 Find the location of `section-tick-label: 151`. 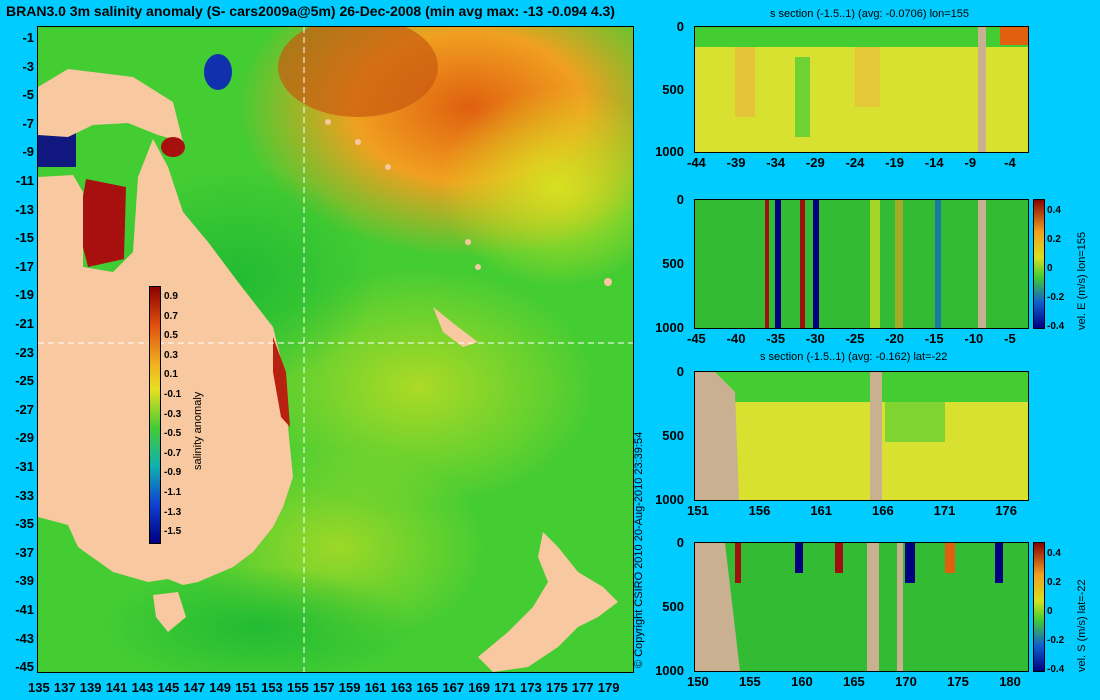

section-tick-label: 151 is located at coordinates (698, 510).